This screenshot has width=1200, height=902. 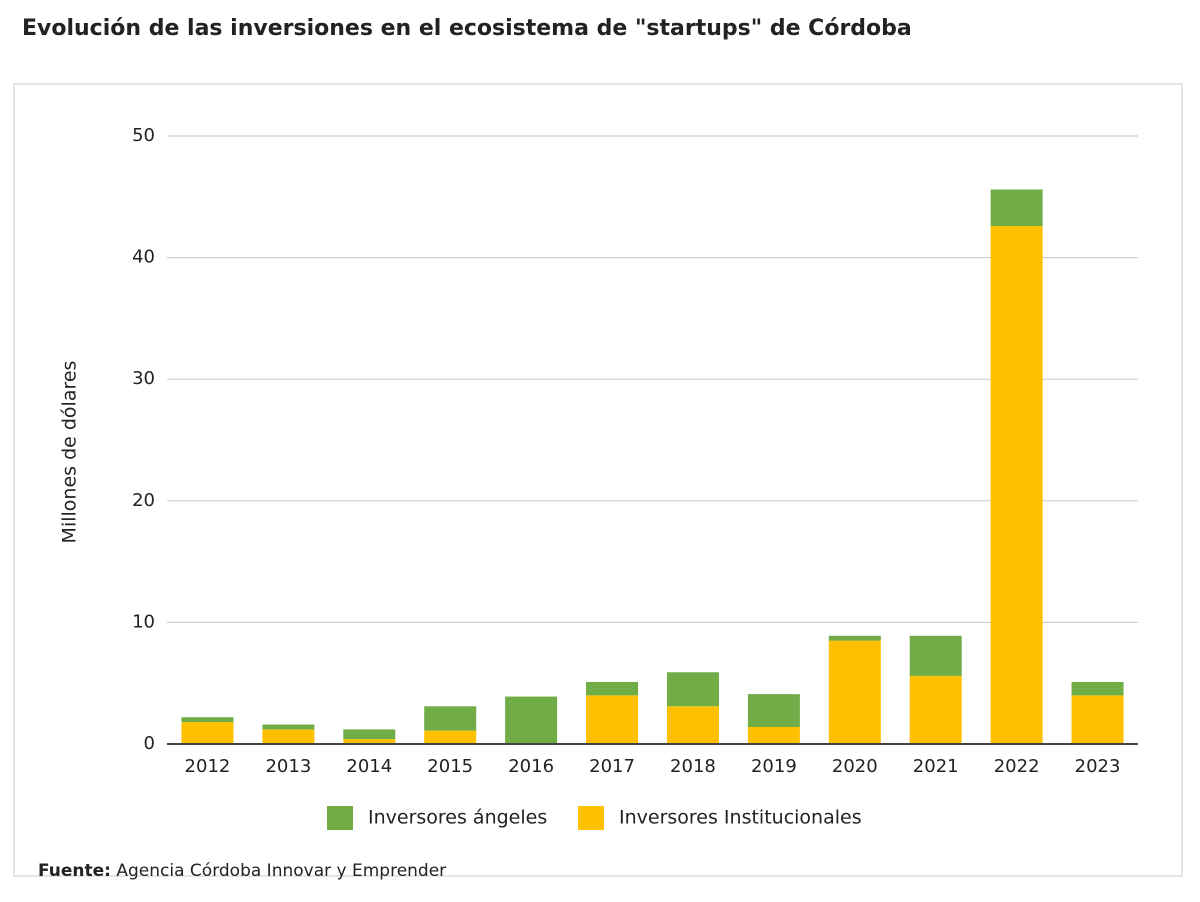 I want to click on x-tick-label: 2020, so click(x=855, y=766).